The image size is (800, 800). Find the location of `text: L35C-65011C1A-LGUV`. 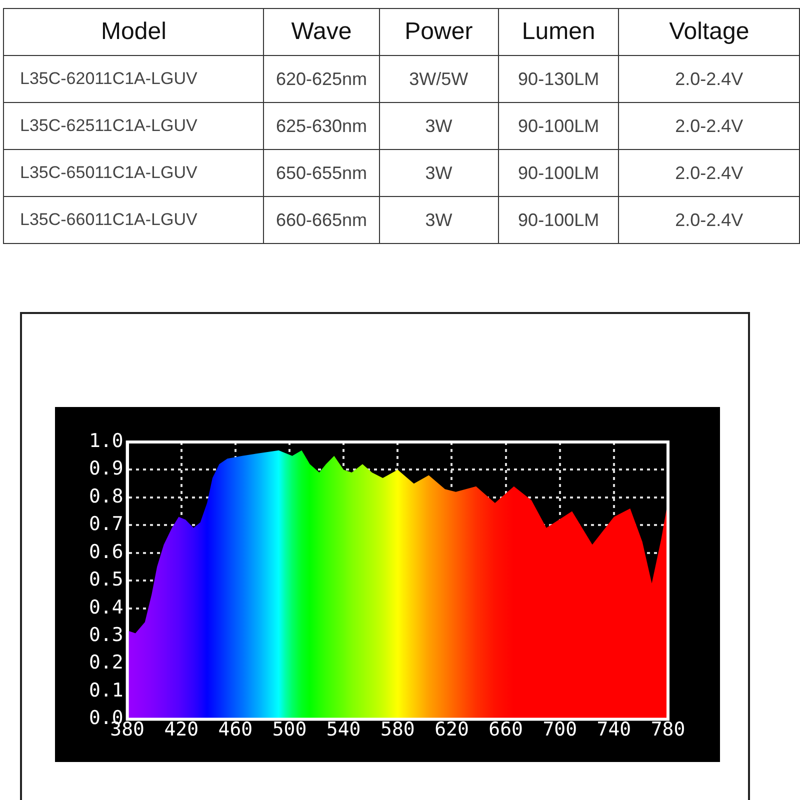

text: L35C-65011C1A-LGUV is located at coordinates (134, 173).